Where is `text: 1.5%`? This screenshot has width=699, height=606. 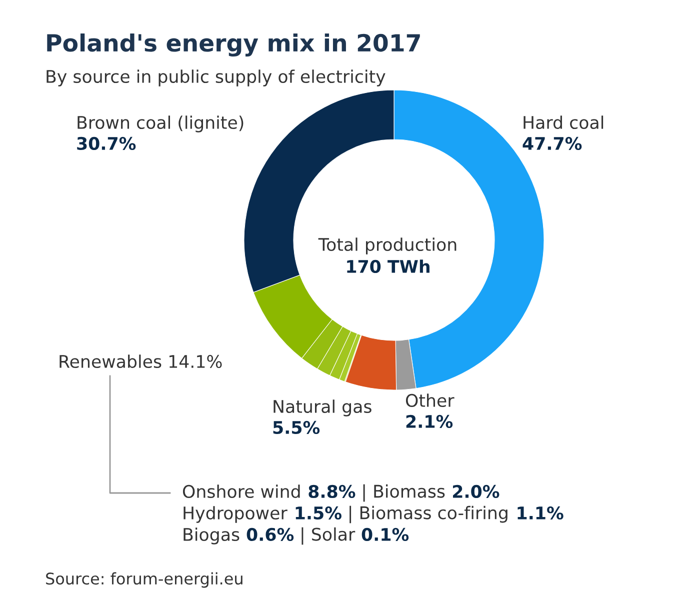
text: 1.5% is located at coordinates (319, 513).